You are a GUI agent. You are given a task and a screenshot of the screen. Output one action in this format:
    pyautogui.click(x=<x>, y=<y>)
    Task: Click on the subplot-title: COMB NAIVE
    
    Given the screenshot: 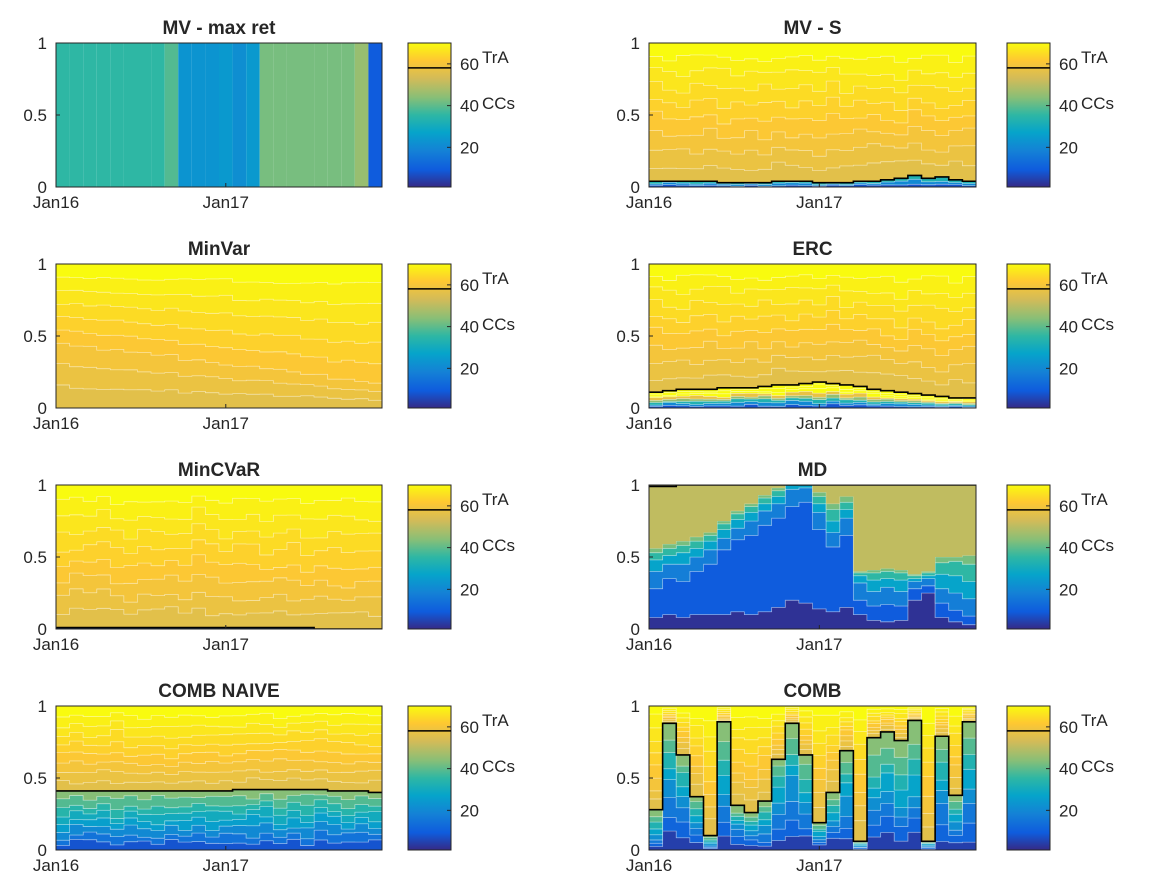 What is the action you would take?
    pyautogui.click(x=218, y=691)
    